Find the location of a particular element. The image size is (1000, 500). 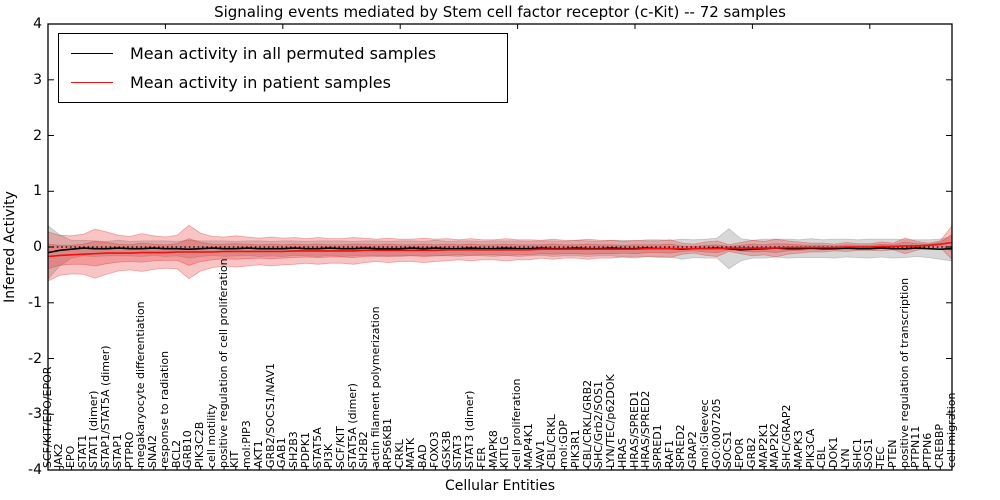

permuted-mean-line is located at coordinates (500, 250).